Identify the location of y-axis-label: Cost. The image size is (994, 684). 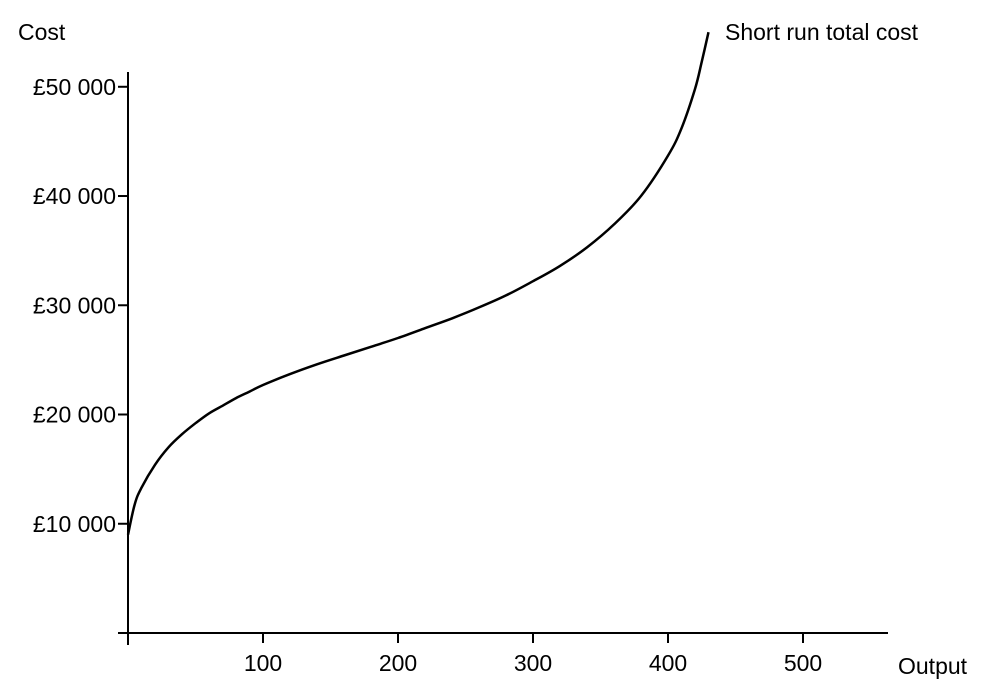
(42, 32).